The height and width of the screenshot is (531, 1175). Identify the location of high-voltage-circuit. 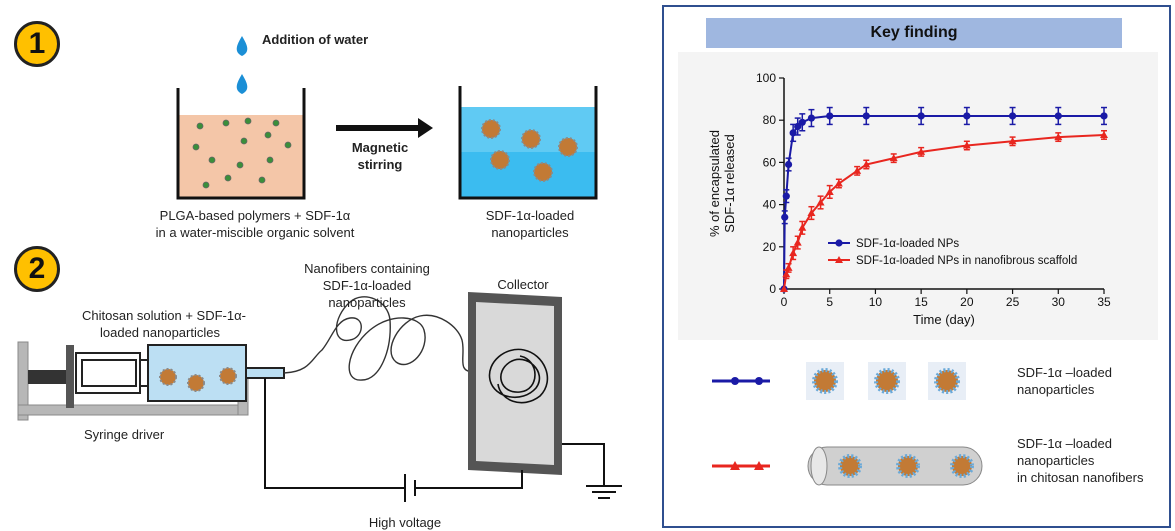
(443, 440).